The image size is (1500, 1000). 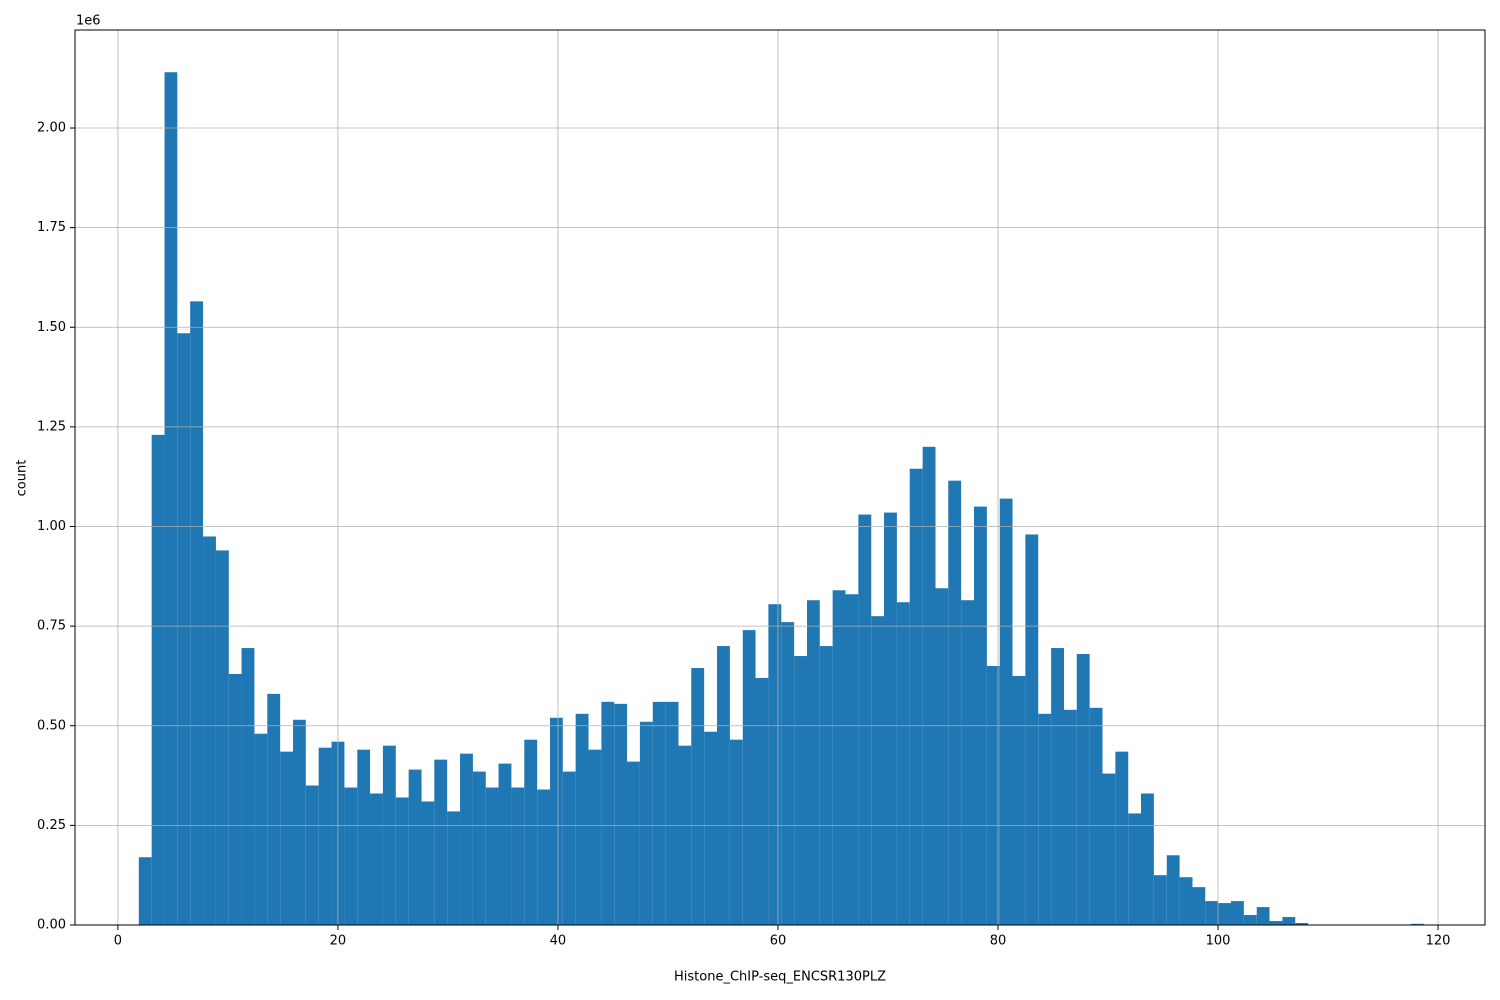 What do you see at coordinates (51, 128) in the screenshot?
I see `y-tick-label: 2.00` at bounding box center [51, 128].